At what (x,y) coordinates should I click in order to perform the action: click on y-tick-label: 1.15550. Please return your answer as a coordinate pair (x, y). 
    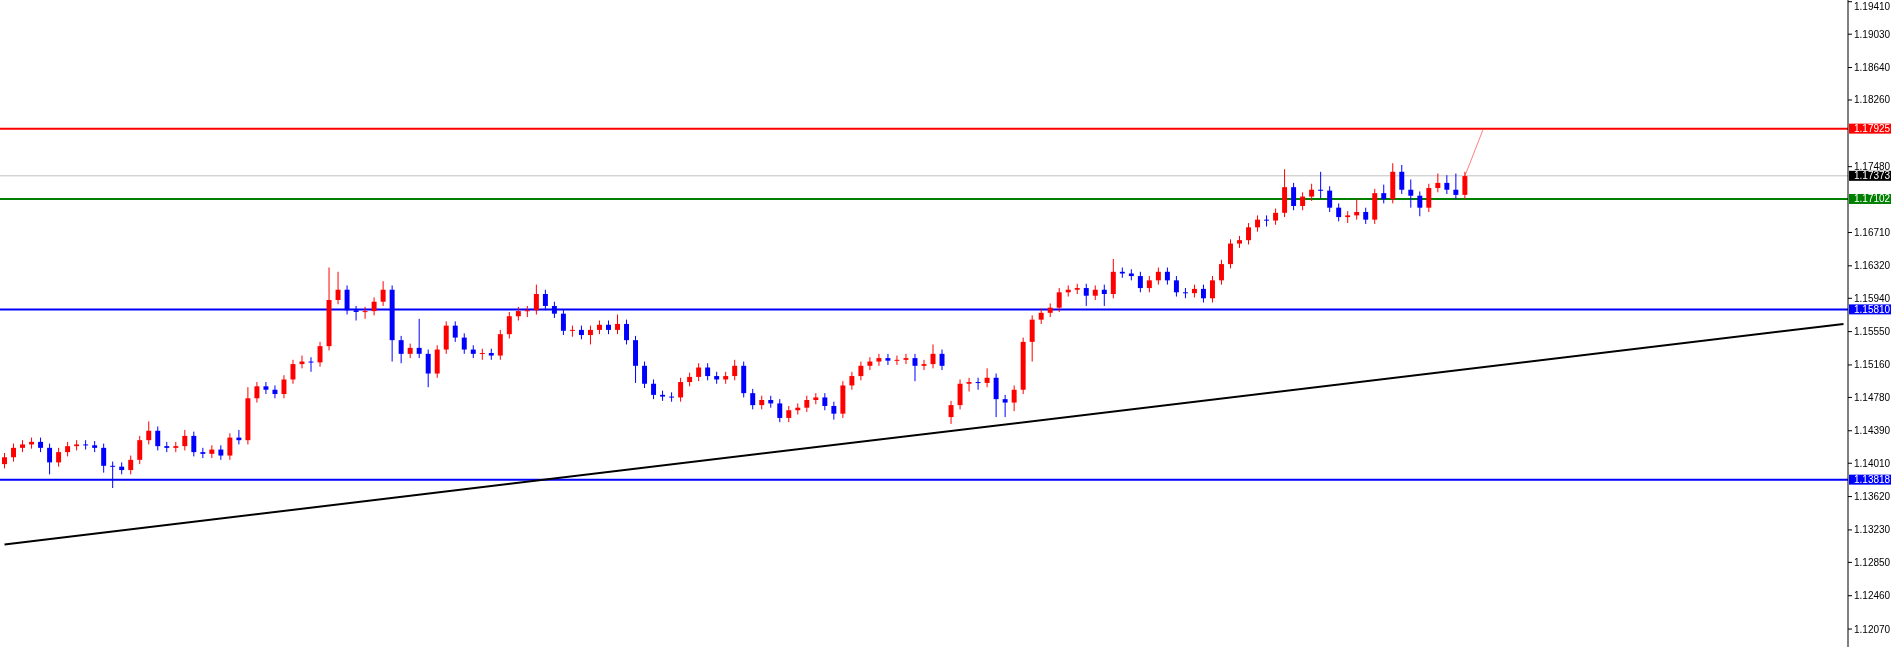
    Looking at the image, I should click on (1872, 332).